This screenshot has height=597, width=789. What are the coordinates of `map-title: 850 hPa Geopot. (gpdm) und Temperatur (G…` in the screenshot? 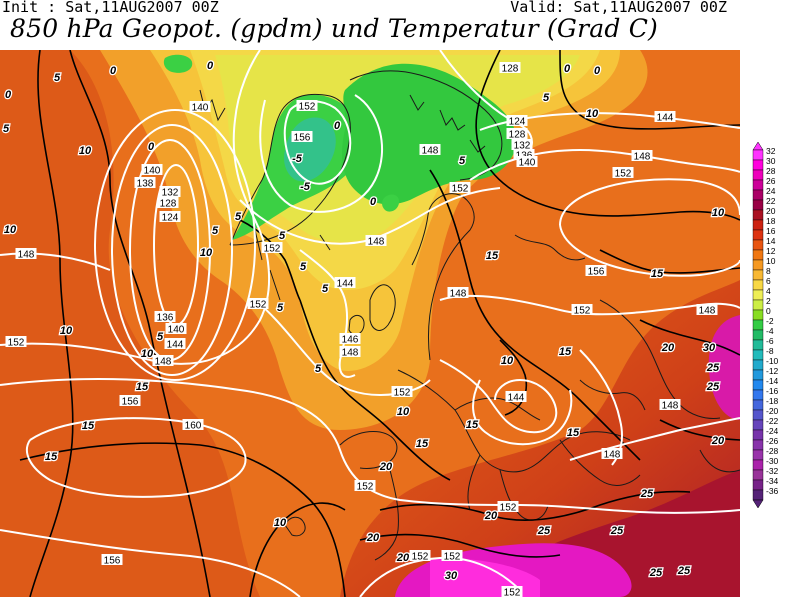 It's located at (334, 28).